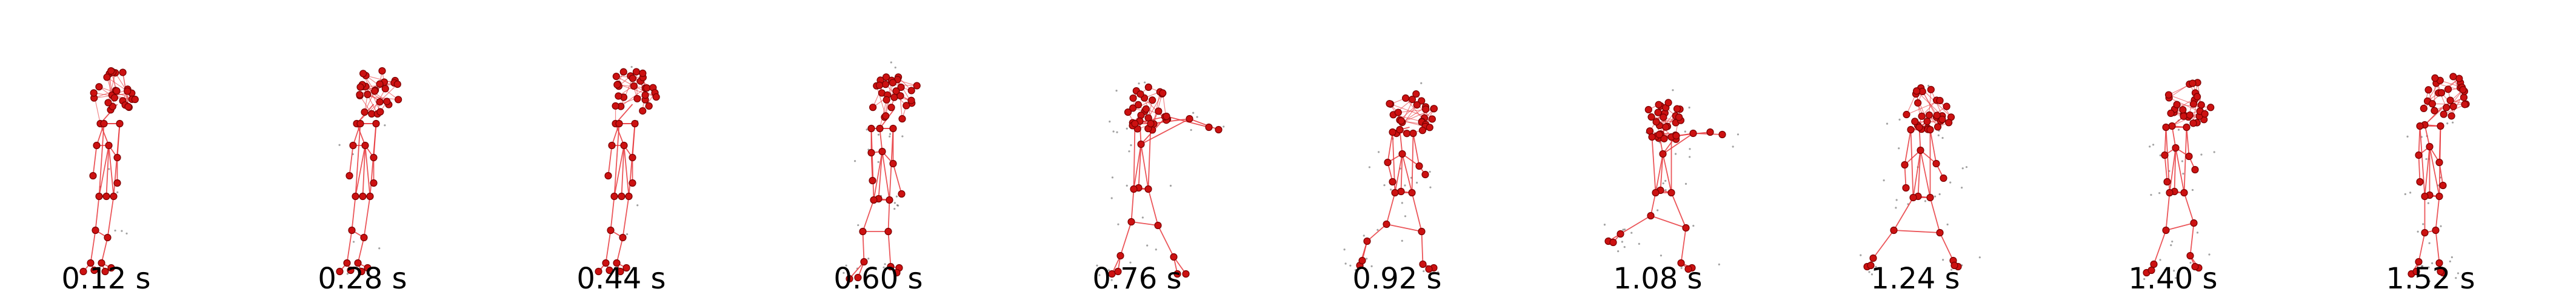  What do you see at coordinates (2173, 279) in the screenshot?
I see `time-label: 1.40 s` at bounding box center [2173, 279].